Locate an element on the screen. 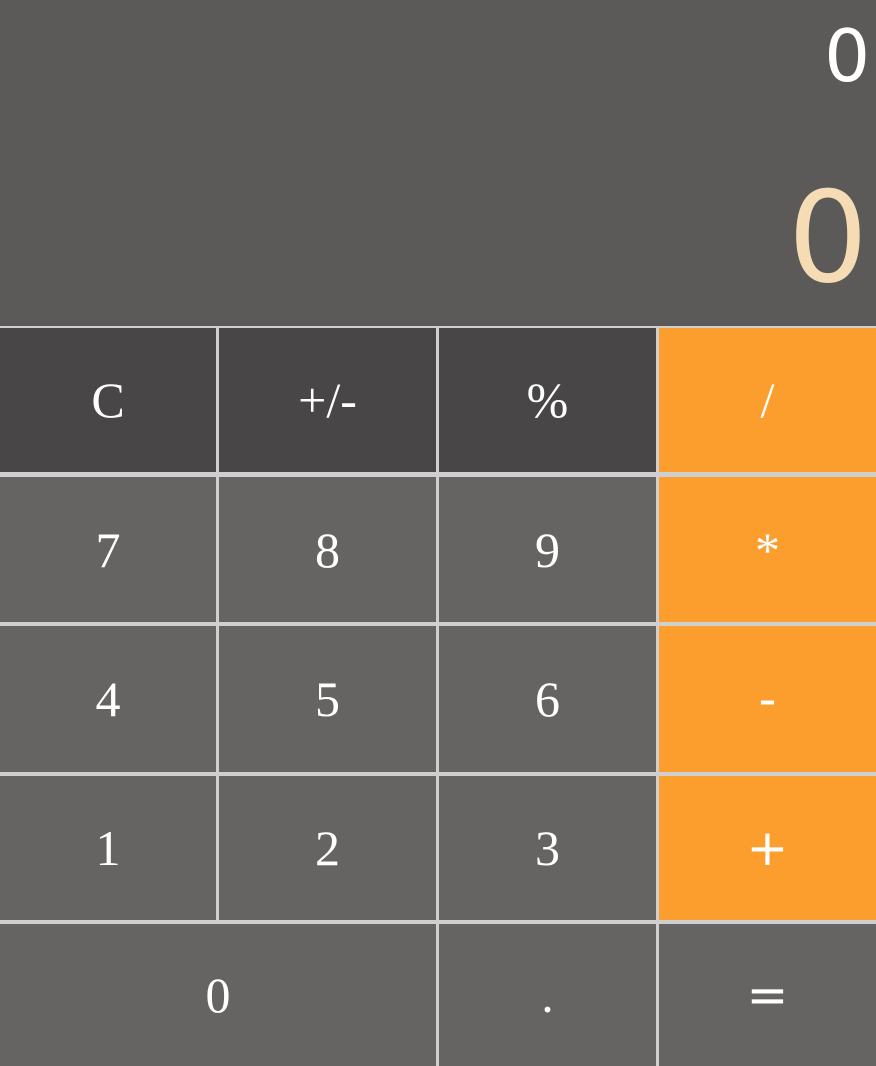 The image size is (876, 1066). subtract-button: - is located at coordinates (767, 699).